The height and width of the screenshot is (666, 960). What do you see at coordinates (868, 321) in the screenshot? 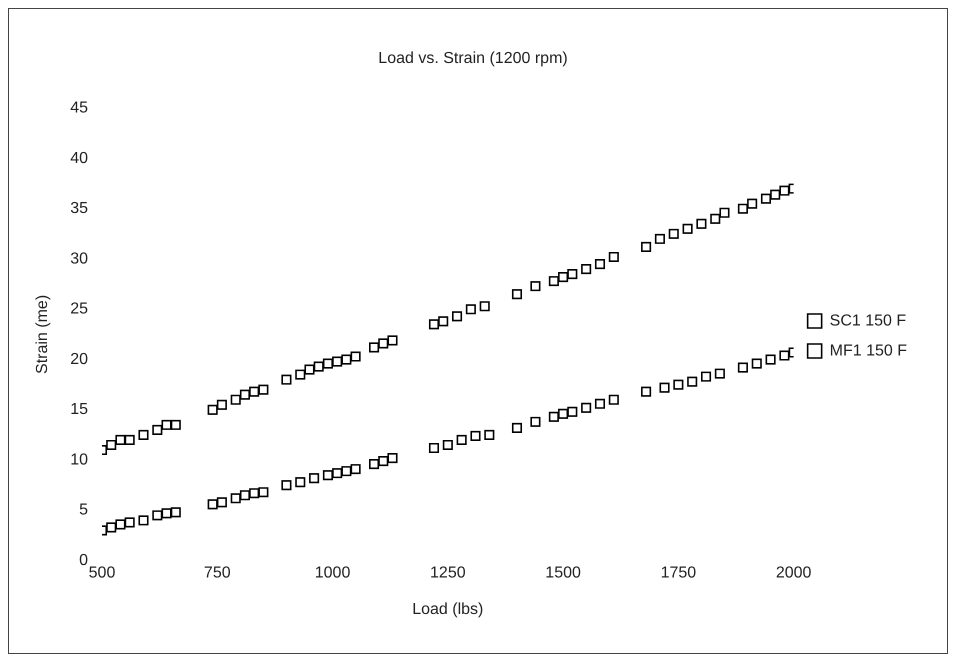
I see `legend-label: SC1 150 F` at bounding box center [868, 321].